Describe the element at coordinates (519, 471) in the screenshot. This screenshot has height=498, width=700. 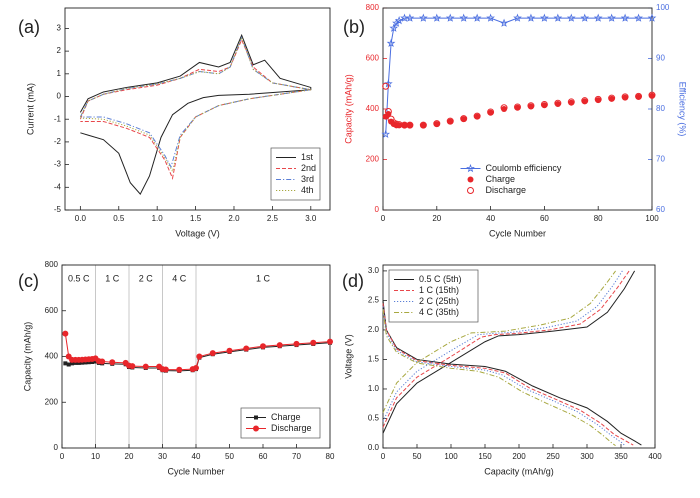
I see `x-axis-label: Capacity (mAh/g)` at that location.